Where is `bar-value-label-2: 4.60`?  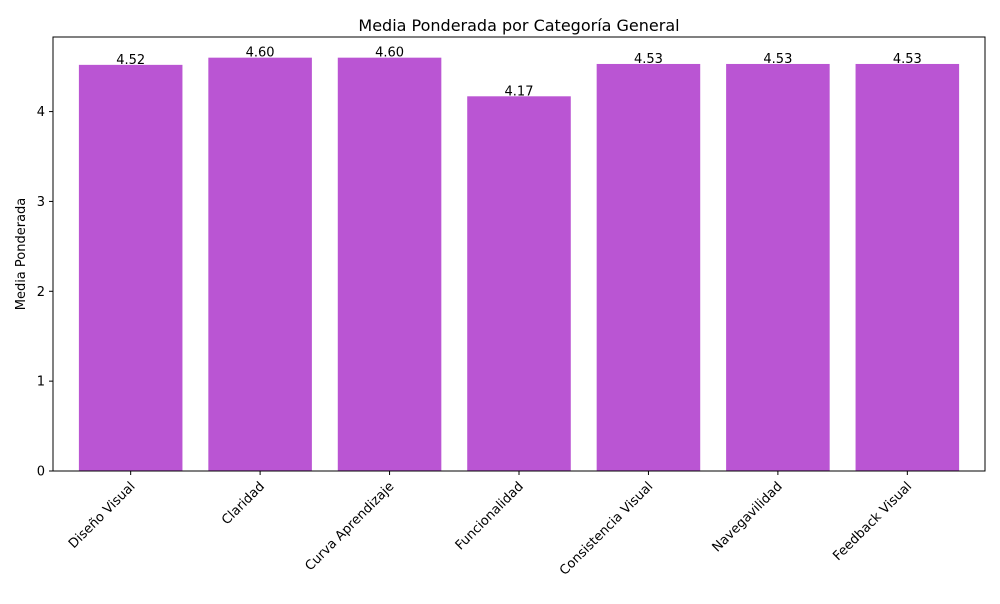
bar-value-label-2: 4.60 is located at coordinates (389, 53).